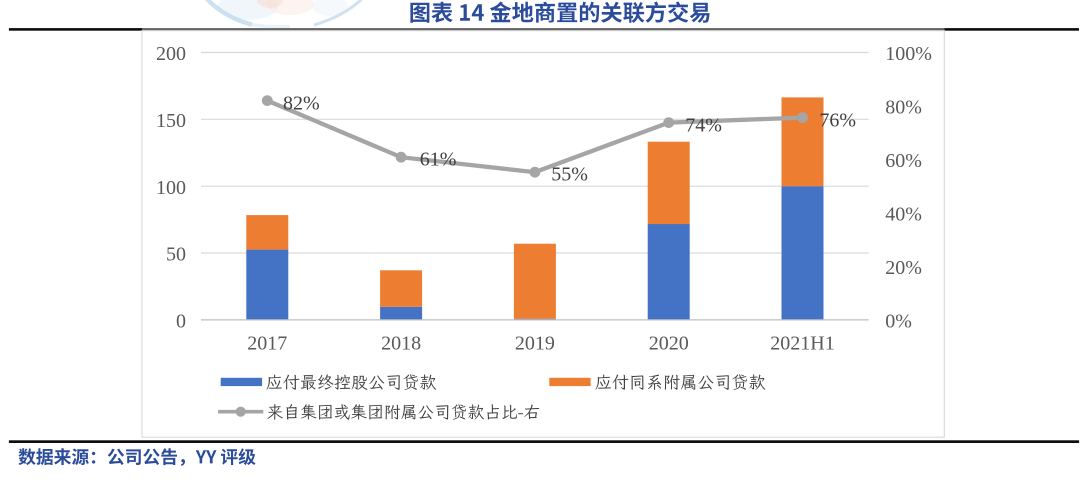 Image resolution: width=1080 pixels, height=483 pixels. I want to click on svg-text: 2020, so click(669, 343).